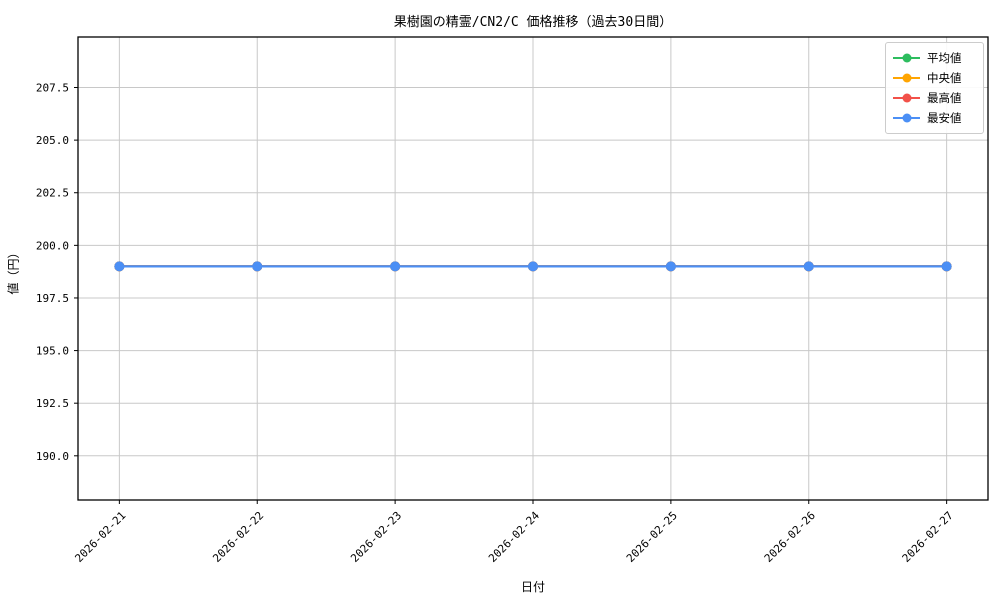 This screenshot has width=1000, height=600. What do you see at coordinates (944, 118) in the screenshot?
I see `legend-label: 最安値` at bounding box center [944, 118].